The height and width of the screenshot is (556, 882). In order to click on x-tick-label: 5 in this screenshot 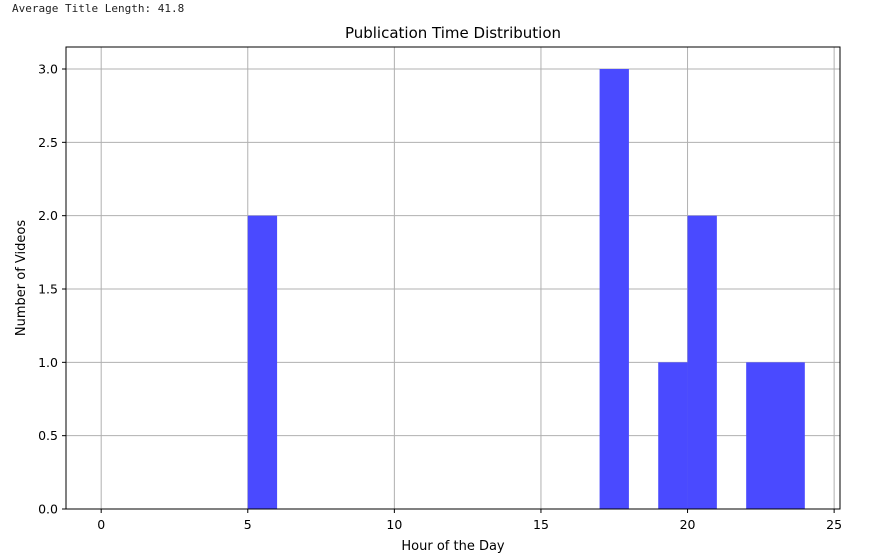, I will do `click(248, 524)`.